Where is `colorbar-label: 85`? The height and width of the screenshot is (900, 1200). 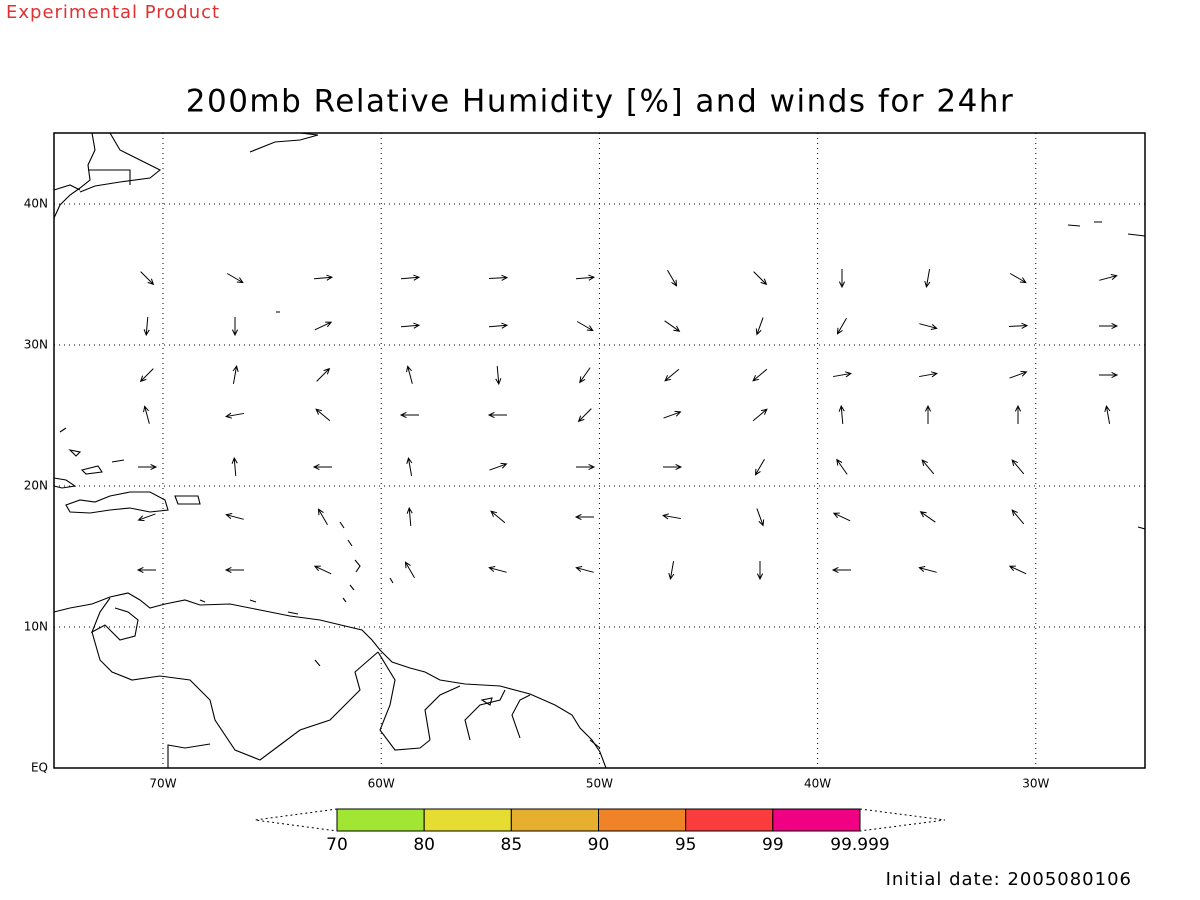
colorbar-label: 85 is located at coordinates (512, 845).